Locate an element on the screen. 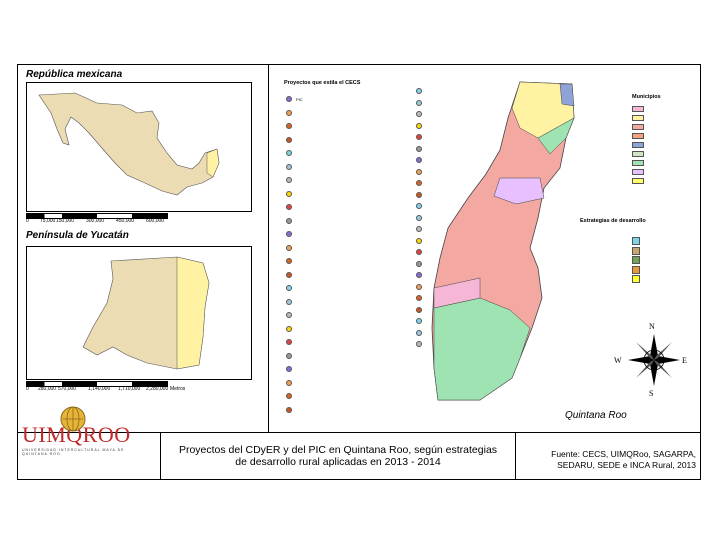  compass-rose-icon is located at coordinates (654, 360).